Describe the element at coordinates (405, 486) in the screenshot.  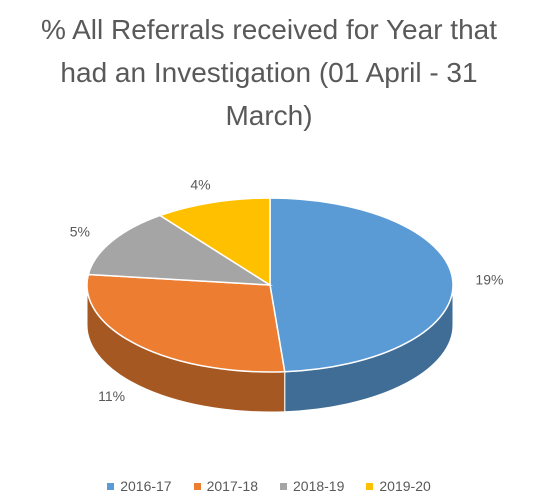
I see `legend-label: 2019-20` at that location.